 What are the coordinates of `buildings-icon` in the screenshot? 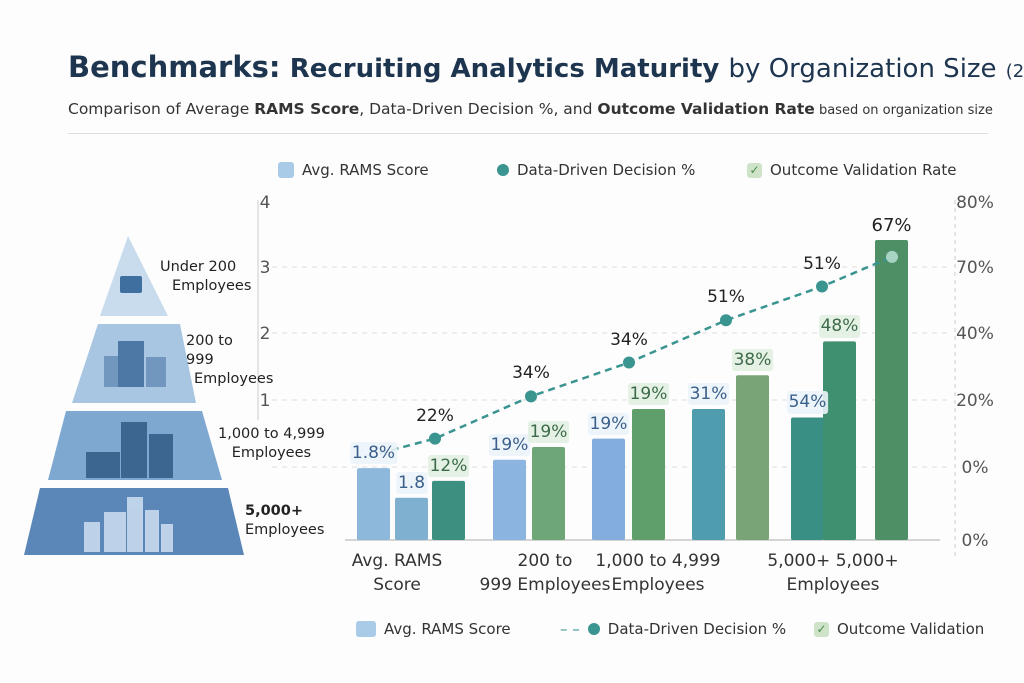 It's located at (129, 450).